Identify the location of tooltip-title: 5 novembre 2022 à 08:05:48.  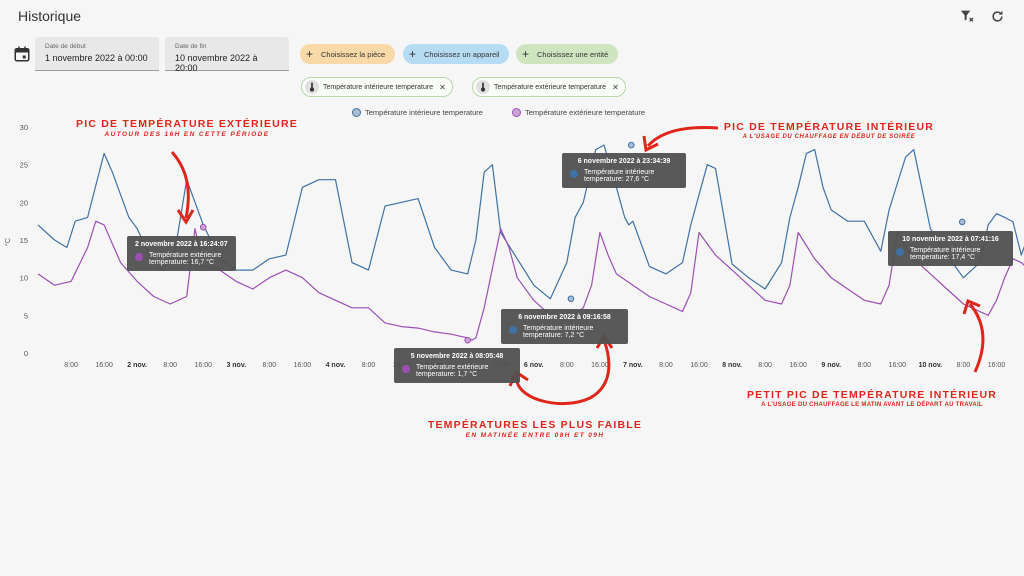
(457, 356).